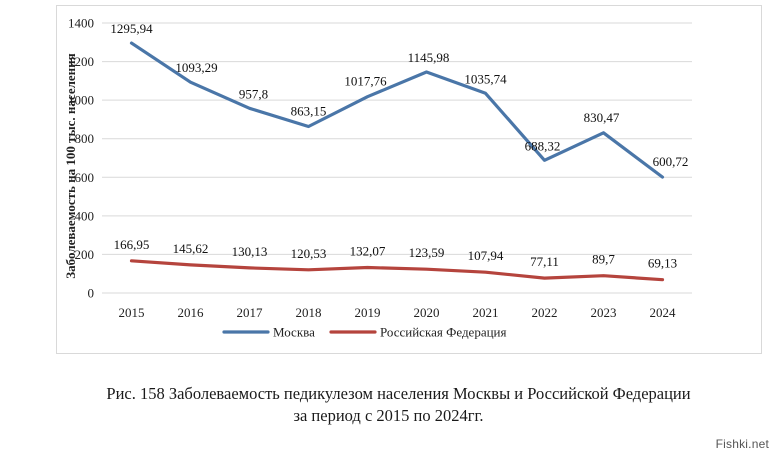 This screenshot has height=457, width=777. Describe the element at coordinates (294, 332) in the screenshot. I see `legend-label-moscow: Москва` at that location.